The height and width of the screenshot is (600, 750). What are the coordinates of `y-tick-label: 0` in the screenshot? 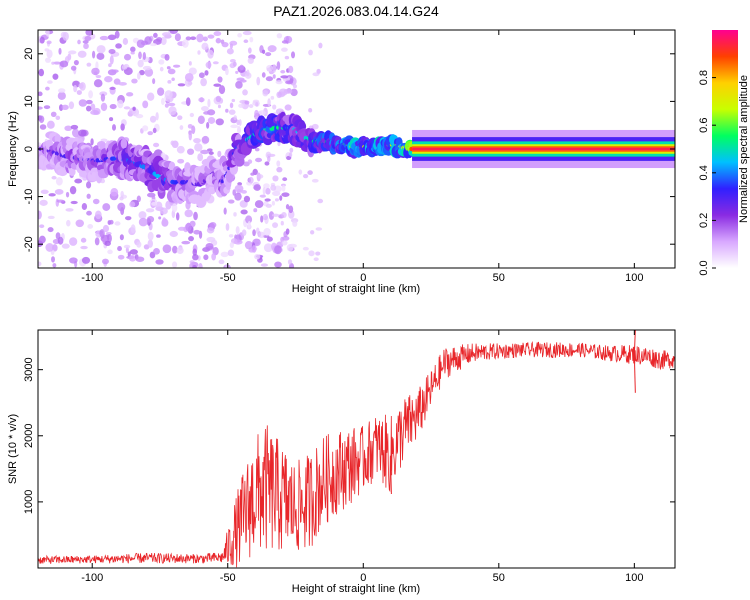 It's located at (29, 149).